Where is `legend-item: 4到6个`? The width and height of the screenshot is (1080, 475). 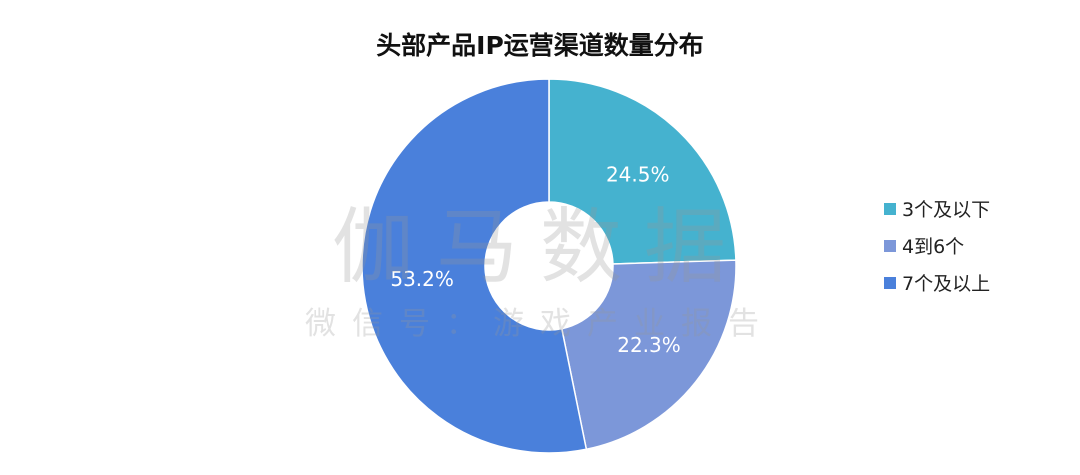 legend-item: 4到6个 is located at coordinates (937, 245).